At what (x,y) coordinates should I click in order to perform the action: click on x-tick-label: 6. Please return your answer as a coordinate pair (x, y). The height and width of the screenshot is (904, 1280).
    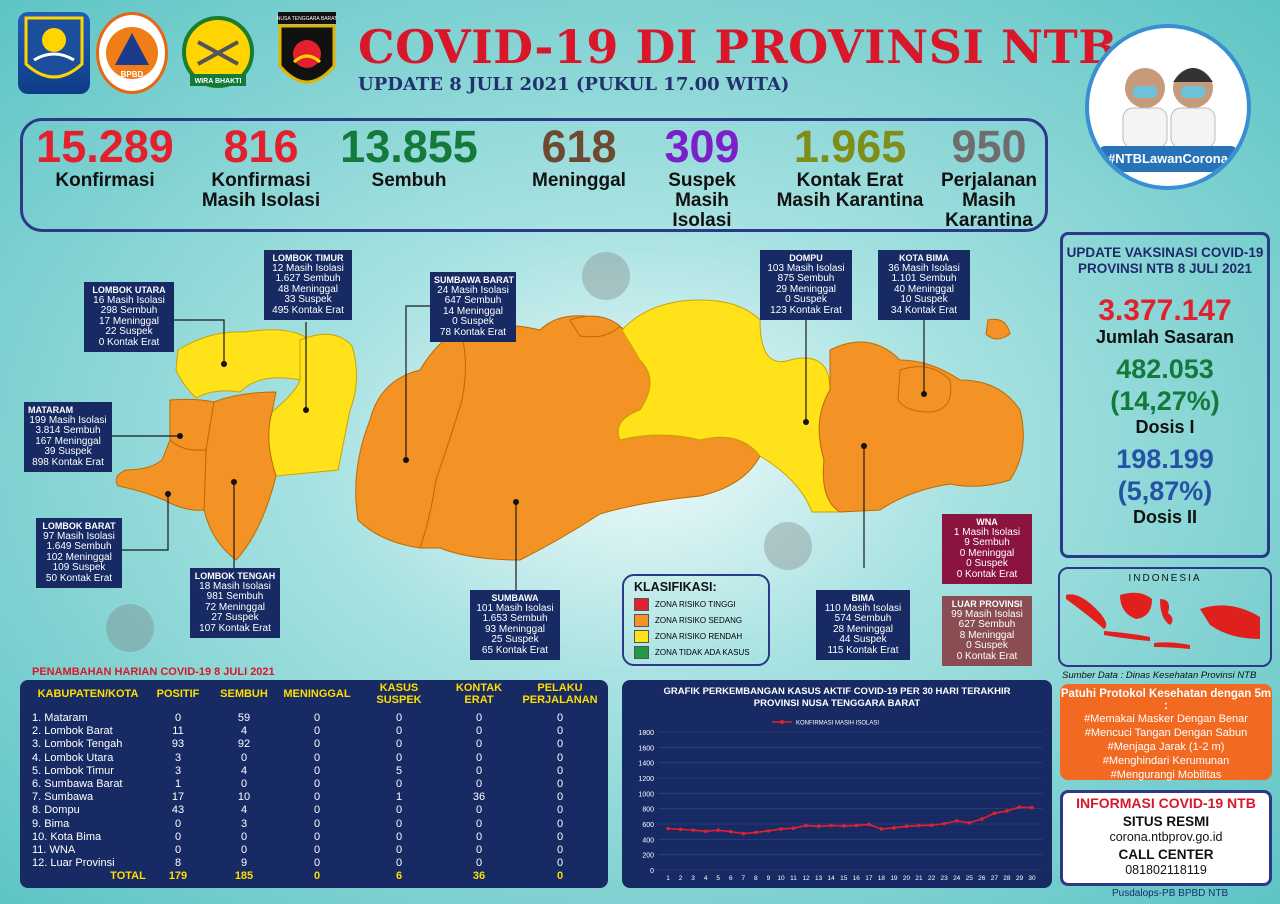
    Looking at the image, I should click on (731, 878).